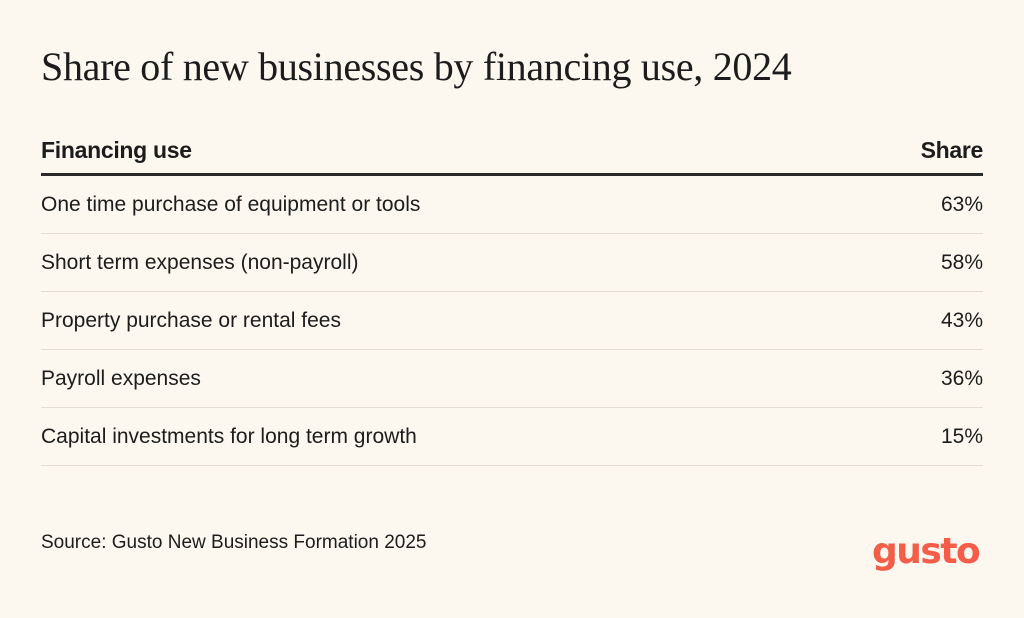 The image size is (1024, 618). Describe the element at coordinates (961, 262) in the screenshot. I see `row-value: 58%` at that location.